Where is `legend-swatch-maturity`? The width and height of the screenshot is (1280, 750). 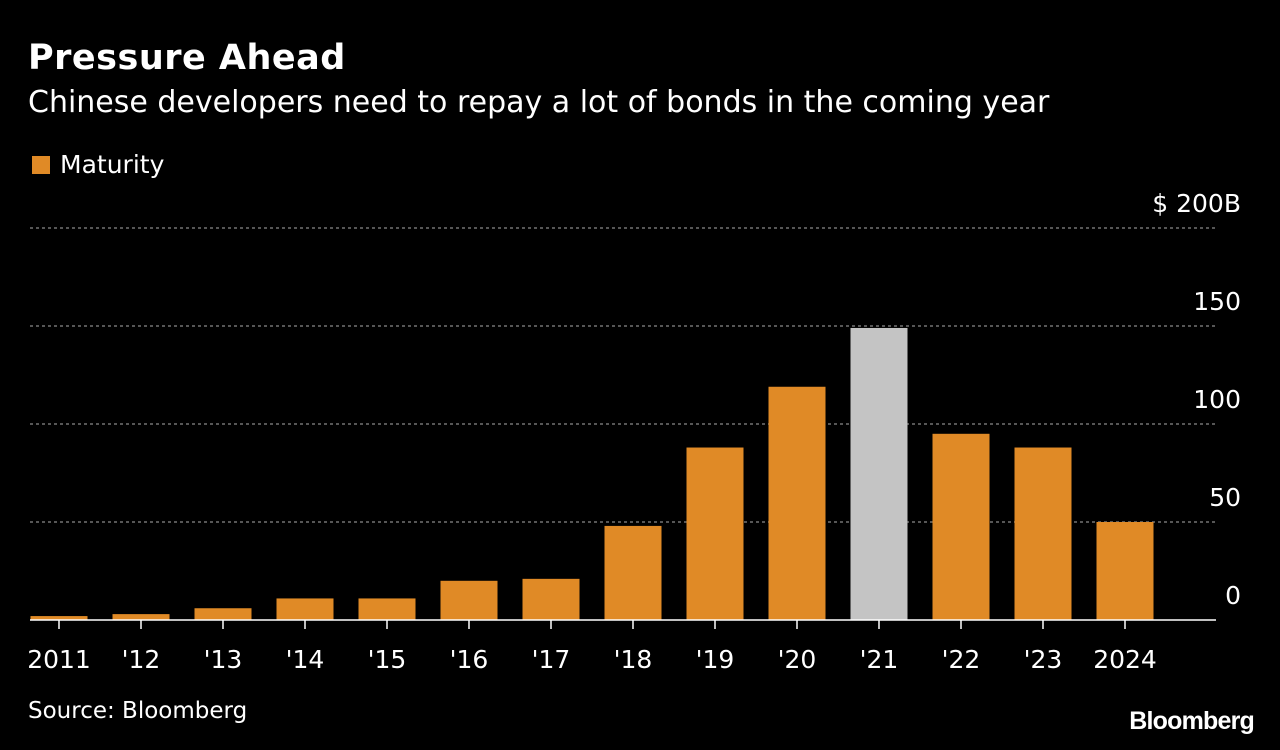 legend-swatch-maturity is located at coordinates (41, 164).